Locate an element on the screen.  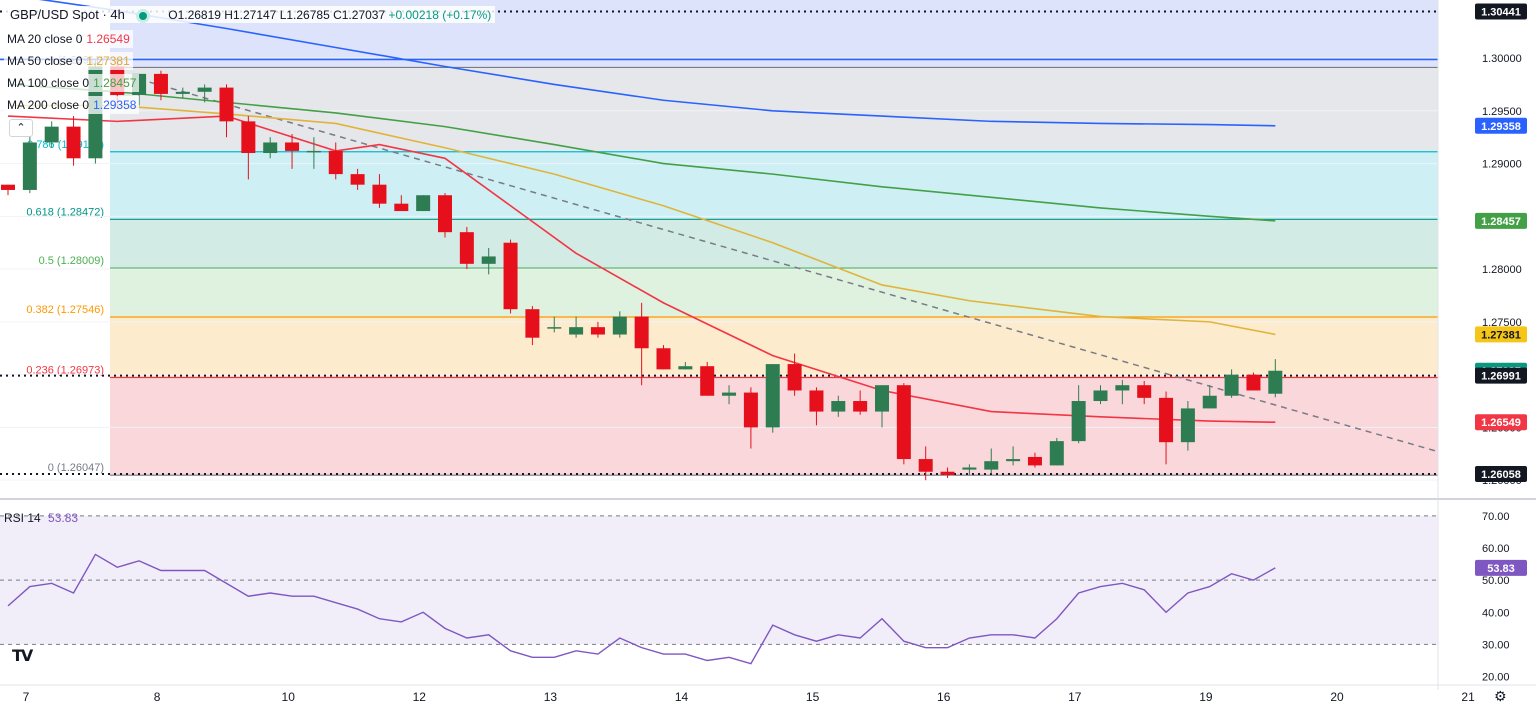
price-label-text: 1.26549 is located at coordinates (1501, 423).